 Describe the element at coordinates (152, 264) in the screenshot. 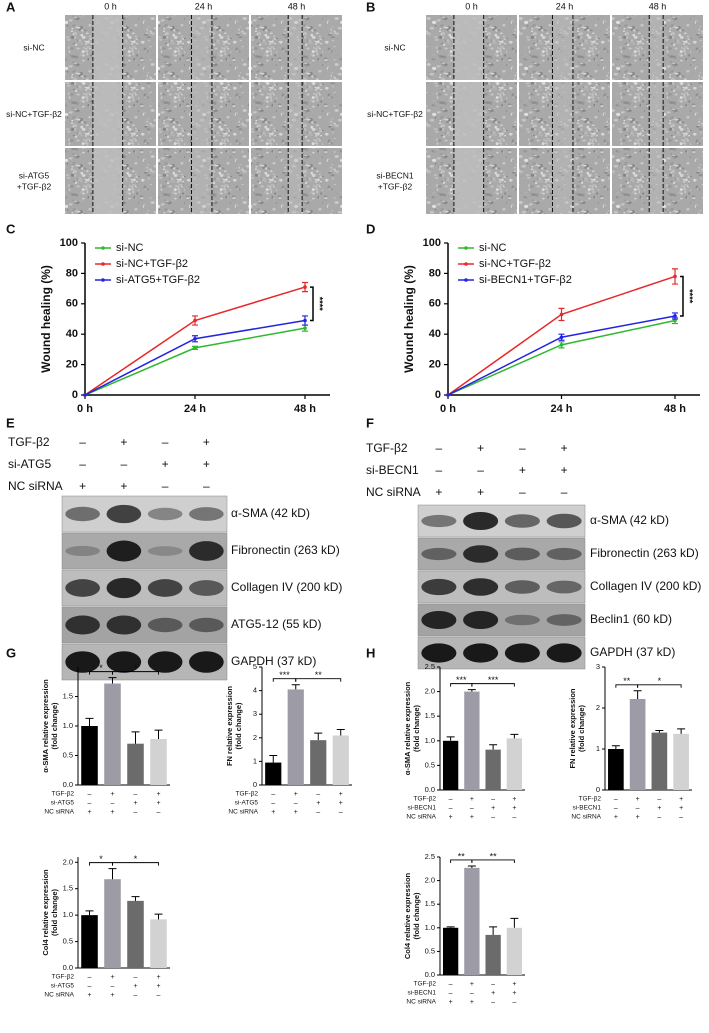

I see `legend-label: si-NC+TGF-β2` at that location.